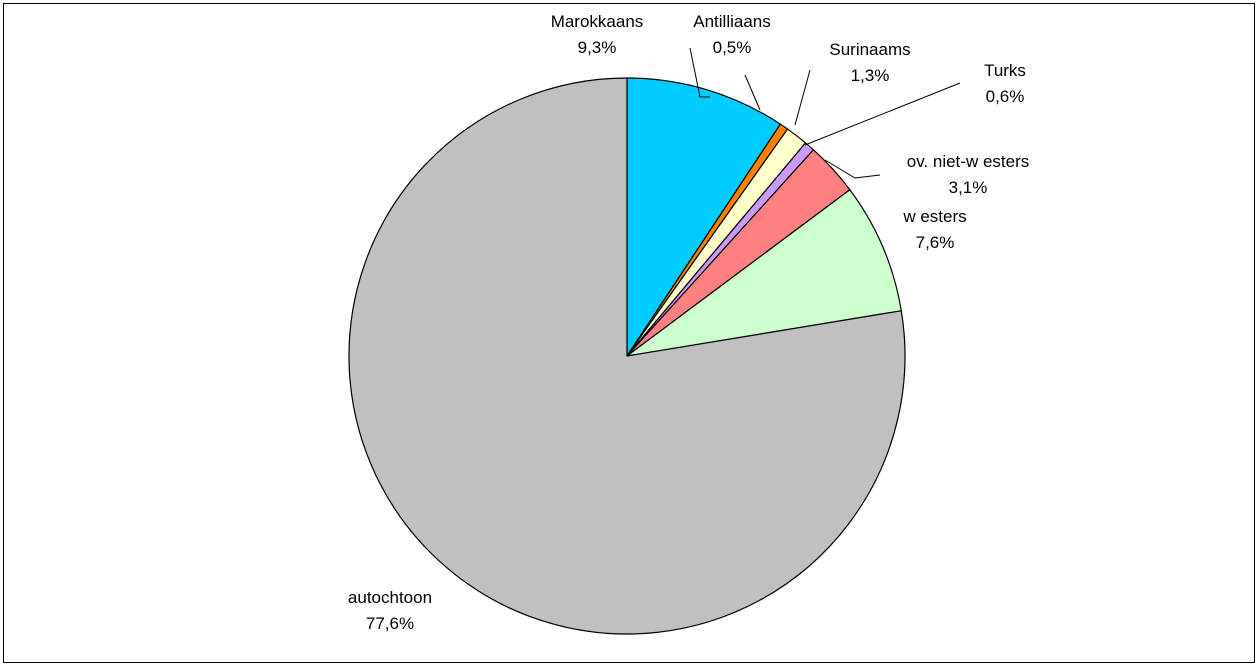 The image size is (1260, 668). I want to click on slice-value-w-esters: 7,6%, so click(935, 242).